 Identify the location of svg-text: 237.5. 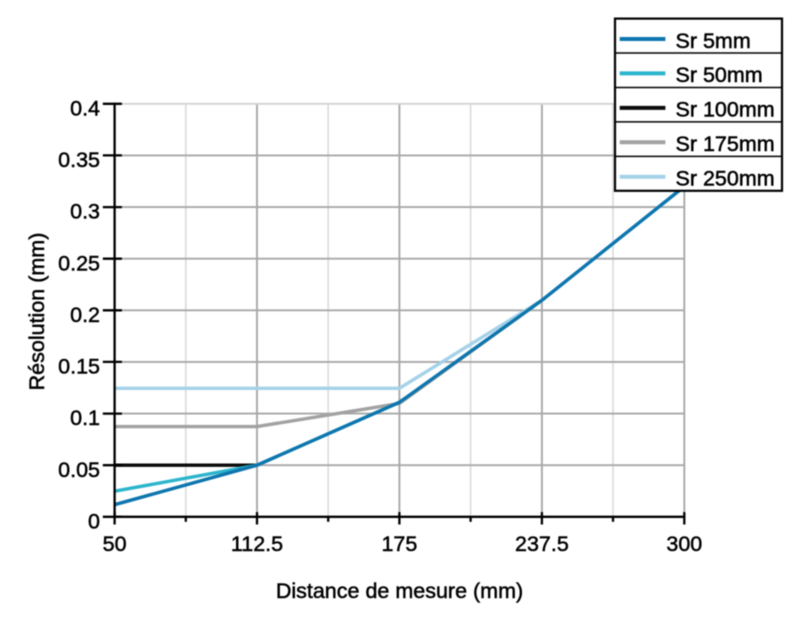
(542, 544).